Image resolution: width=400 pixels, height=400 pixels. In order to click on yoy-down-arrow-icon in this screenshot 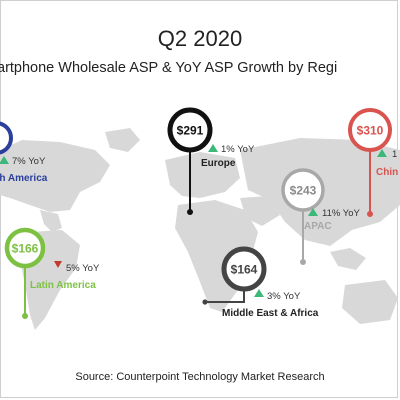, I will do `click(58, 264)`.